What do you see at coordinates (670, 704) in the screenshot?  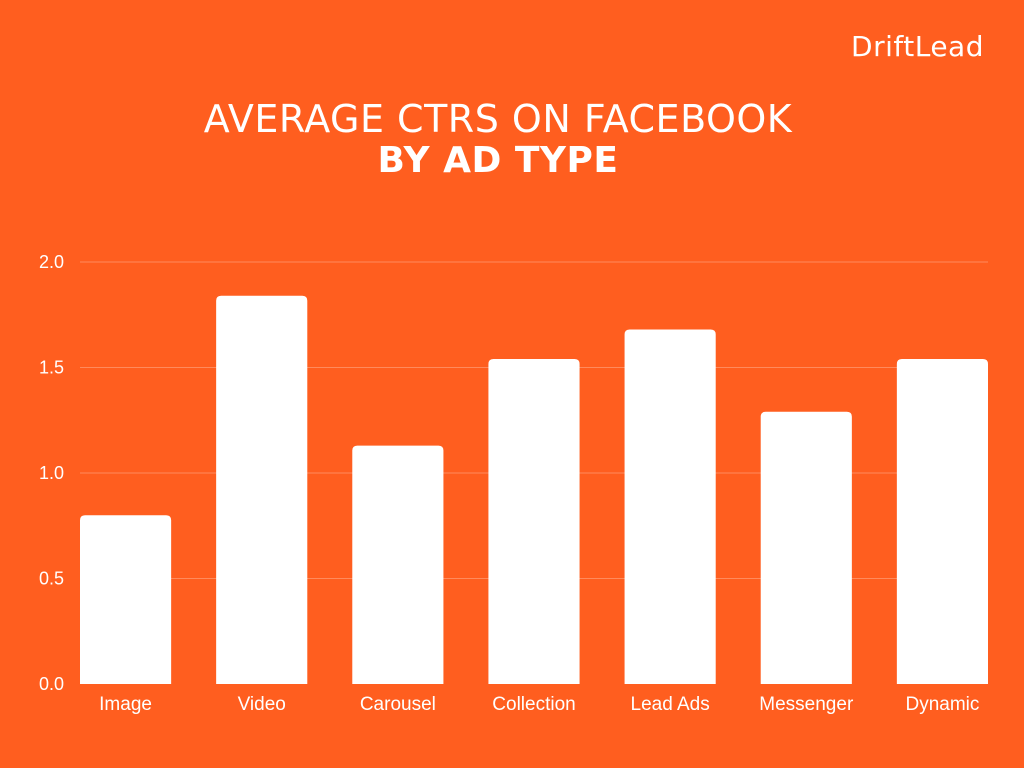 I see `x-tick-label: Lead Ads` at bounding box center [670, 704].